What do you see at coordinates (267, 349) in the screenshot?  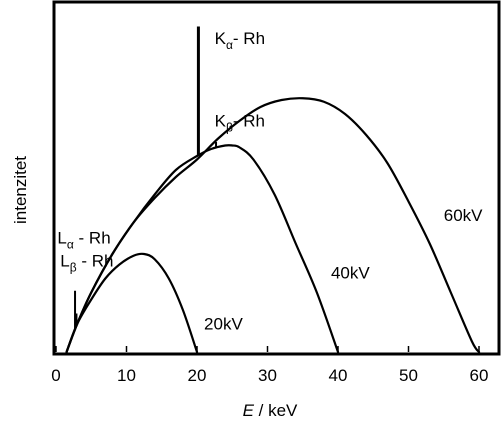 I see `x-ticks` at bounding box center [267, 349].